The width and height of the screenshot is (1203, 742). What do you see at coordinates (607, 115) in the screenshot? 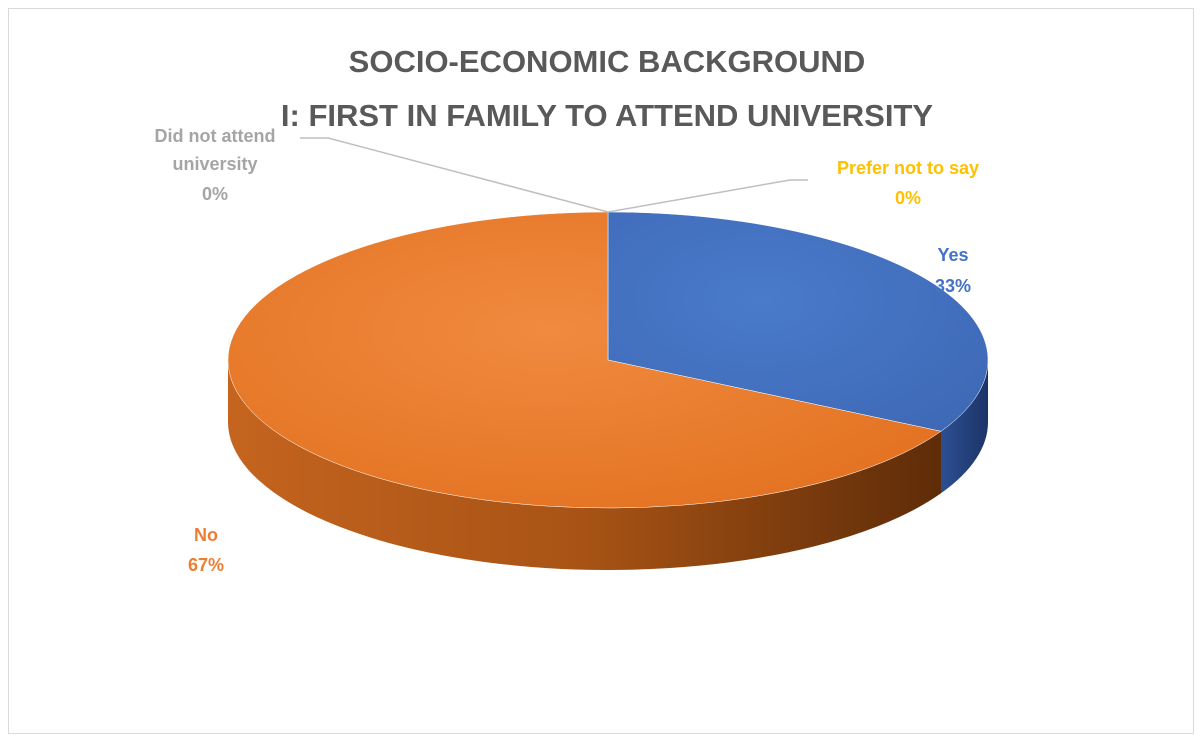
I see `chart-title-line-2: I: FIRST IN FAMILY TO ATTEND UNIVERSITY` at bounding box center [607, 115].